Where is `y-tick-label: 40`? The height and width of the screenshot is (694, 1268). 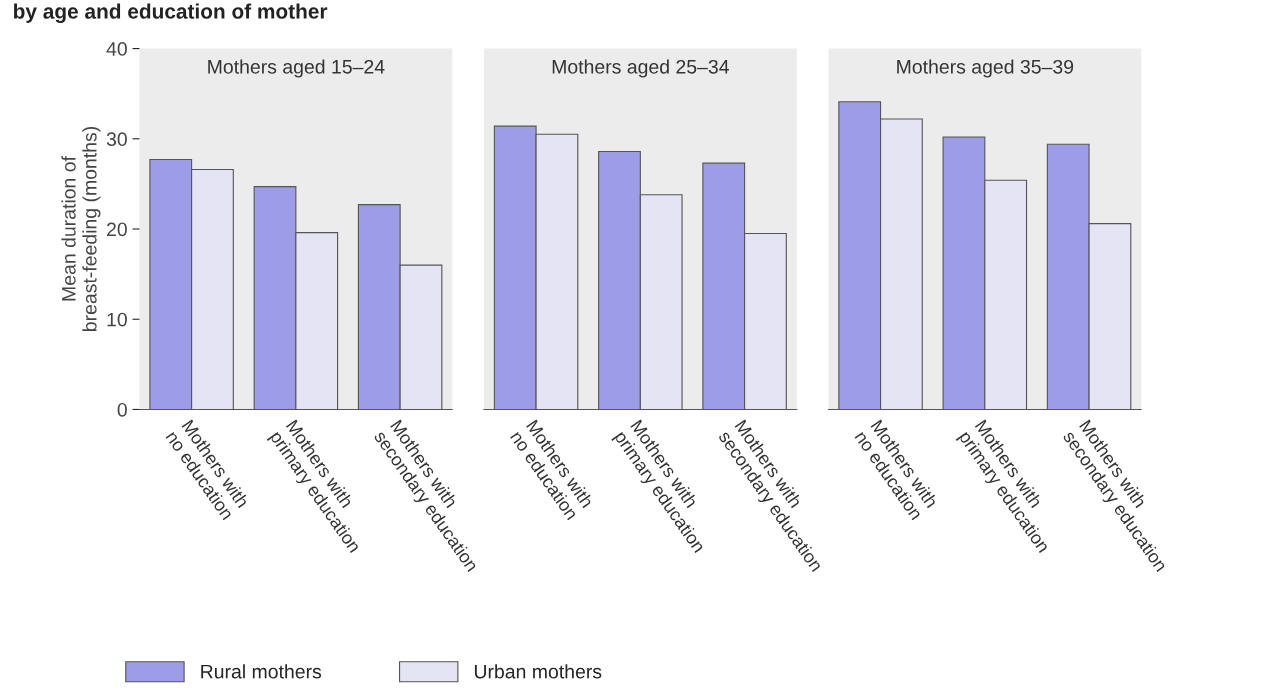 y-tick-label: 40 is located at coordinates (116, 49).